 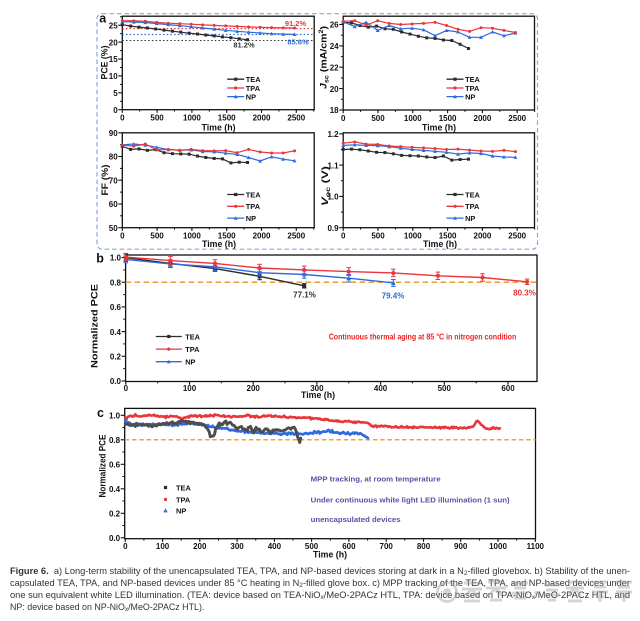 What do you see at coordinates (113, 180) in the screenshot?
I see `svg-text: 70` at bounding box center [113, 180].